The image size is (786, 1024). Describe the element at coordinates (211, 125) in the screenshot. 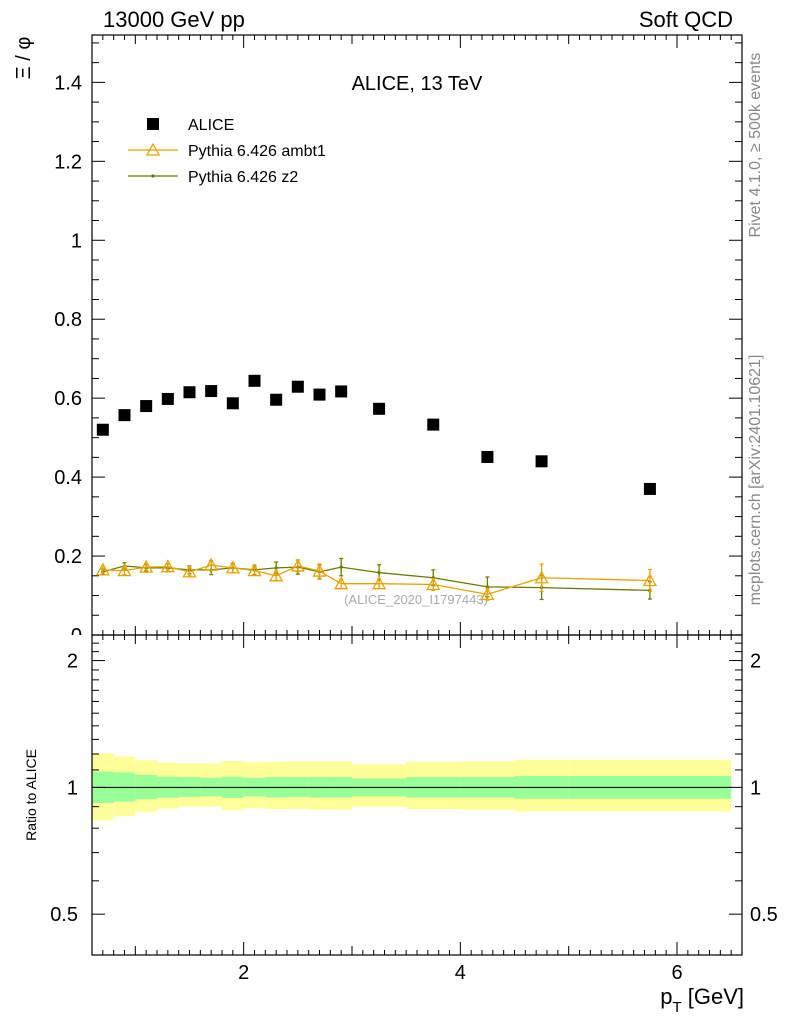

I see `legend-alice-label: ALICE` at that location.